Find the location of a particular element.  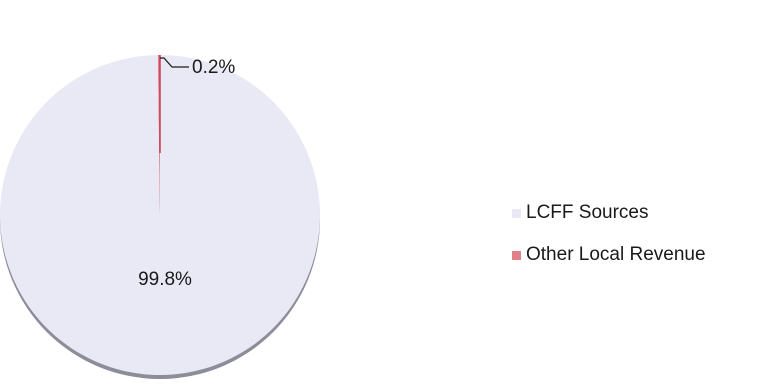

leader-line-other-local-revenue is located at coordinates (174, 62).